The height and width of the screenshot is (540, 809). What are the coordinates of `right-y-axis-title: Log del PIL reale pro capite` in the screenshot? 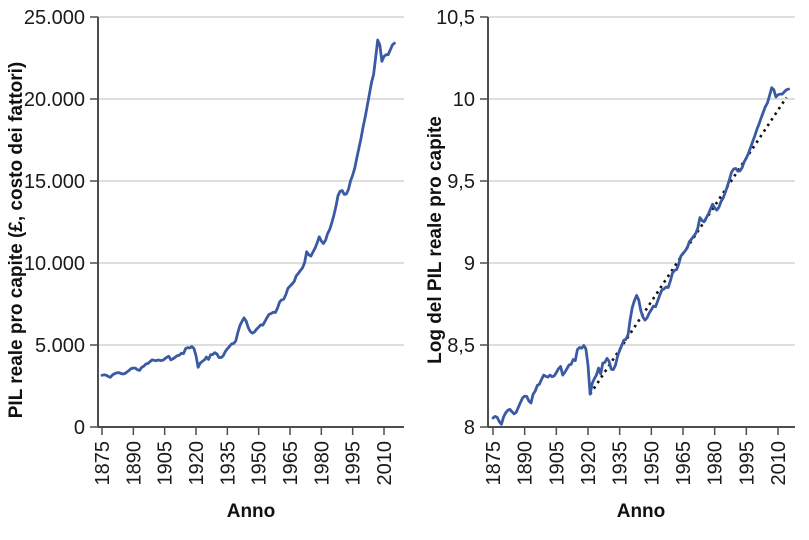 It's located at (435, 240).